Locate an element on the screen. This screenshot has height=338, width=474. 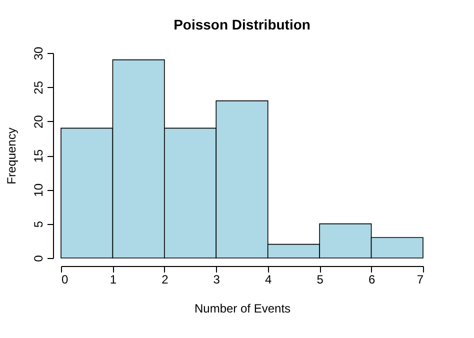
y-tick-label: 10 is located at coordinates (39, 190).